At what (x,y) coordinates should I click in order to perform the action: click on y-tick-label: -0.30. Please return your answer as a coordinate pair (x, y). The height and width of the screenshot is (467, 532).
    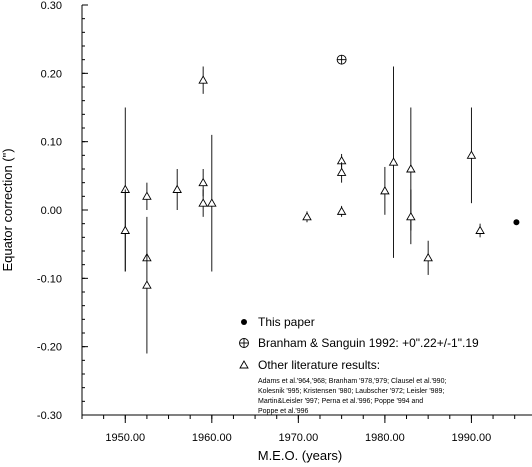
    Looking at the image, I should click on (49, 416).